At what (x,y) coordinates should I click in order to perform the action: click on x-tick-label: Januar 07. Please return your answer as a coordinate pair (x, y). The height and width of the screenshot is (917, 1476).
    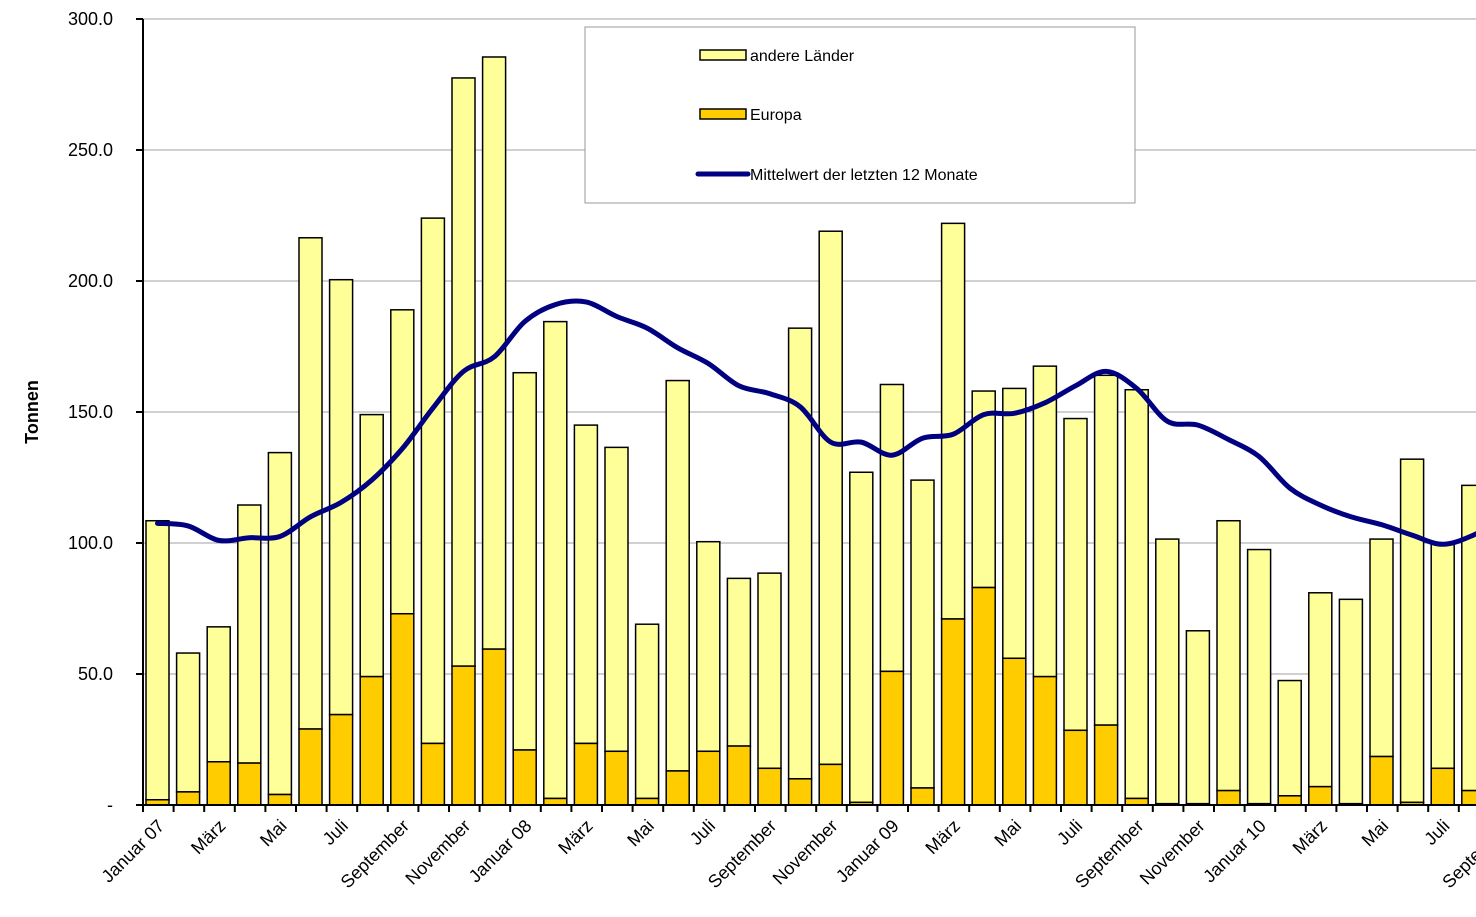
    Looking at the image, I should click on (133, 851).